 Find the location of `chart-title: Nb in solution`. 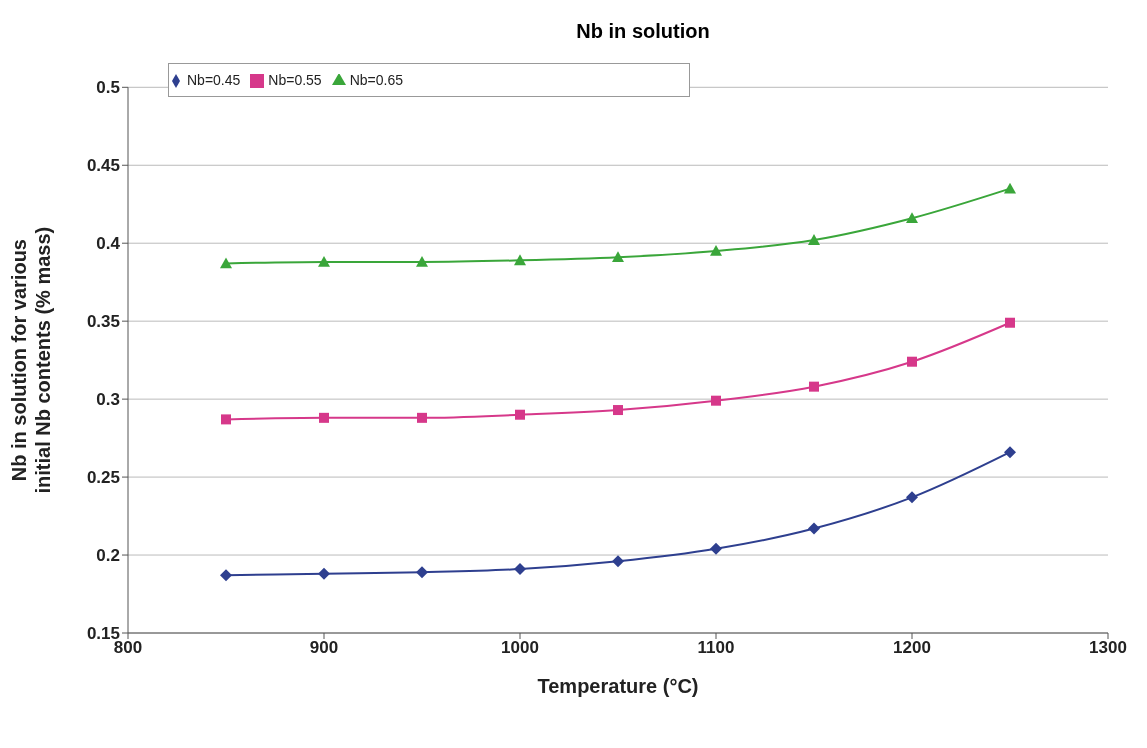

chart-title: Nb in solution is located at coordinates (643, 31).